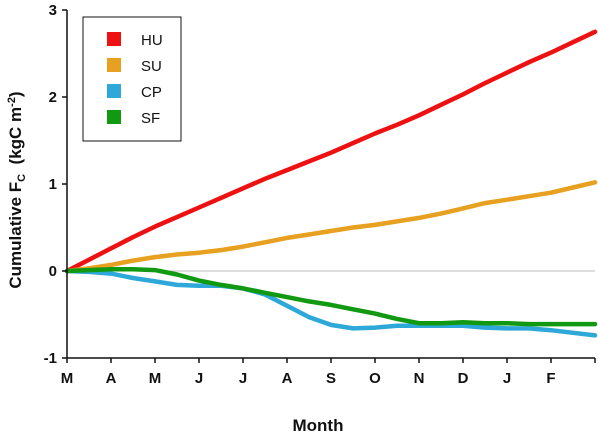 This screenshot has width=598, height=437. What do you see at coordinates (22, 178) in the screenshot?
I see `y-axis-title-subscript: C` at bounding box center [22, 178].